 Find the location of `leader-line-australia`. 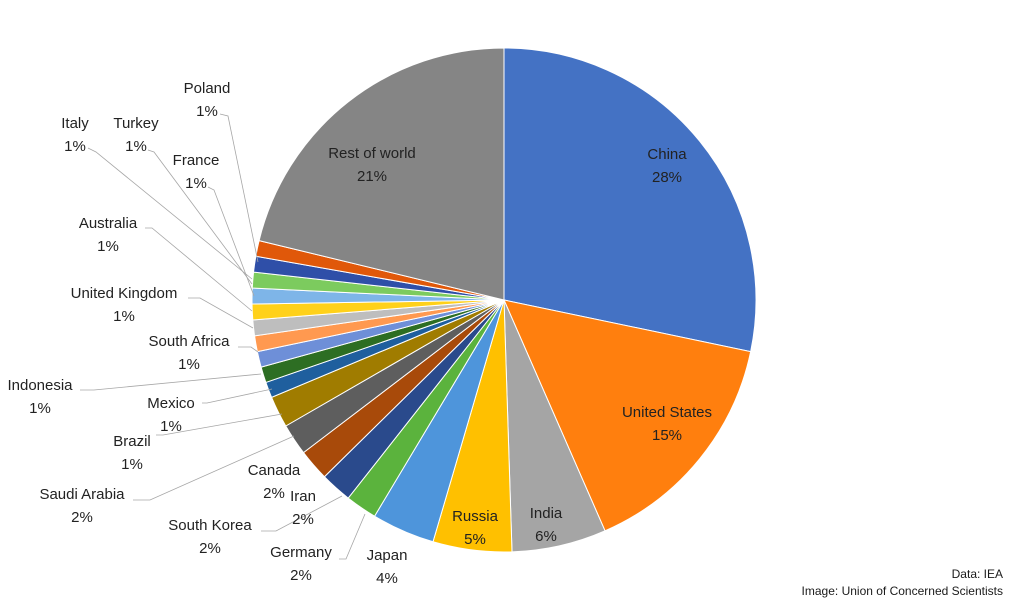

leader-line-australia is located at coordinates (199, 269).